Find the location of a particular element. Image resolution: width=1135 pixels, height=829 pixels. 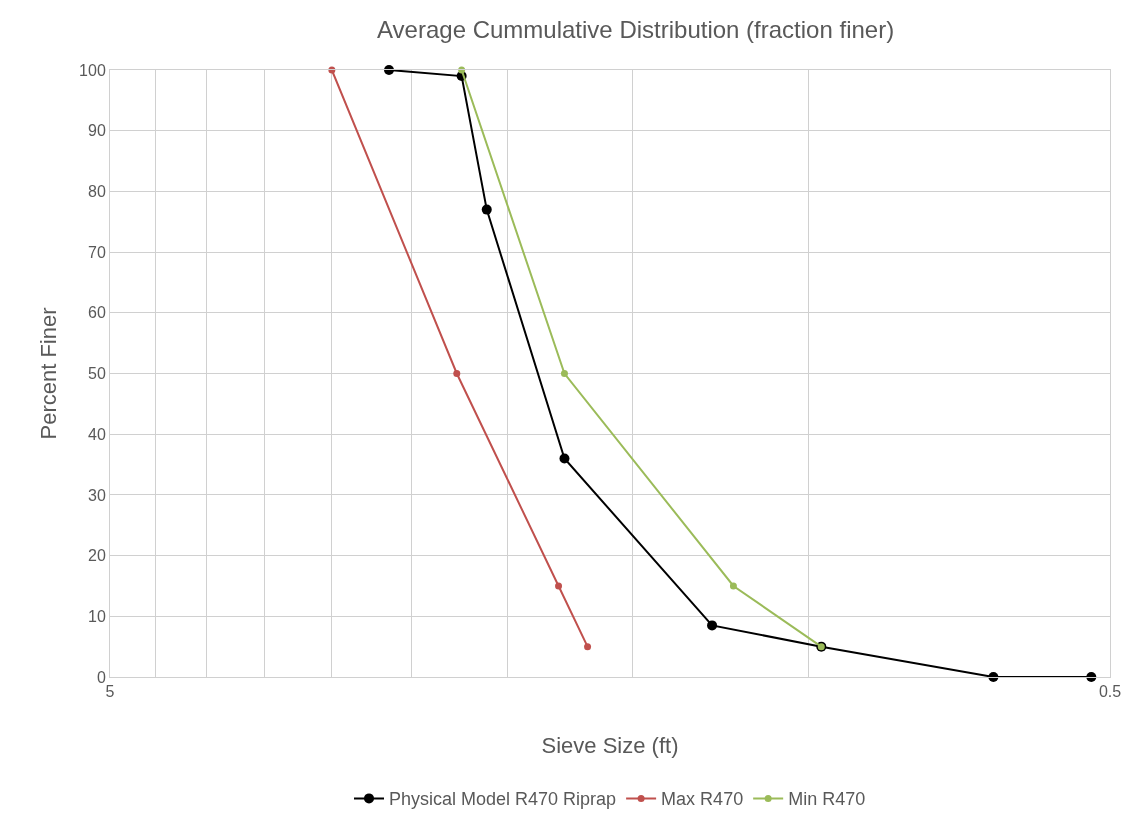

y-tick-label: 30 is located at coordinates (97, 495).